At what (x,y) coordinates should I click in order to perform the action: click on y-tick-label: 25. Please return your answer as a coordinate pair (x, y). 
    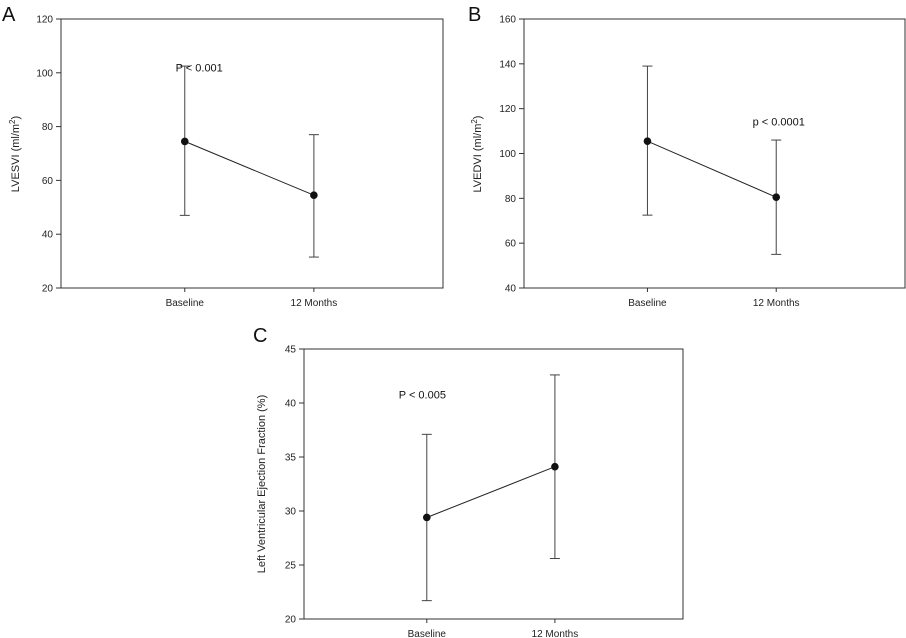
    Looking at the image, I should click on (291, 566).